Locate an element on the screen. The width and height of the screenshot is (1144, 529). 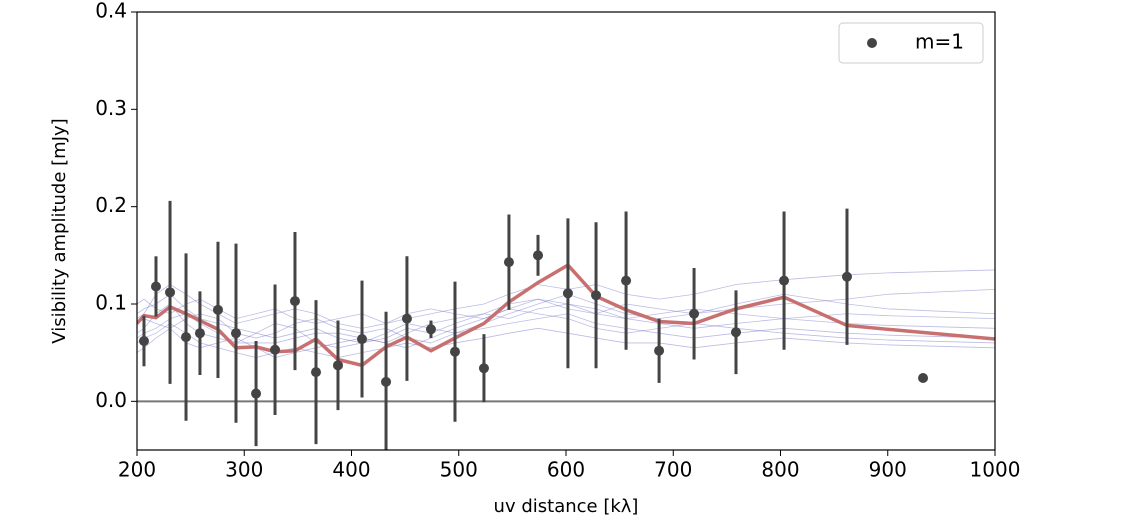
y-tick-label: 0.0 is located at coordinates (111, 400).